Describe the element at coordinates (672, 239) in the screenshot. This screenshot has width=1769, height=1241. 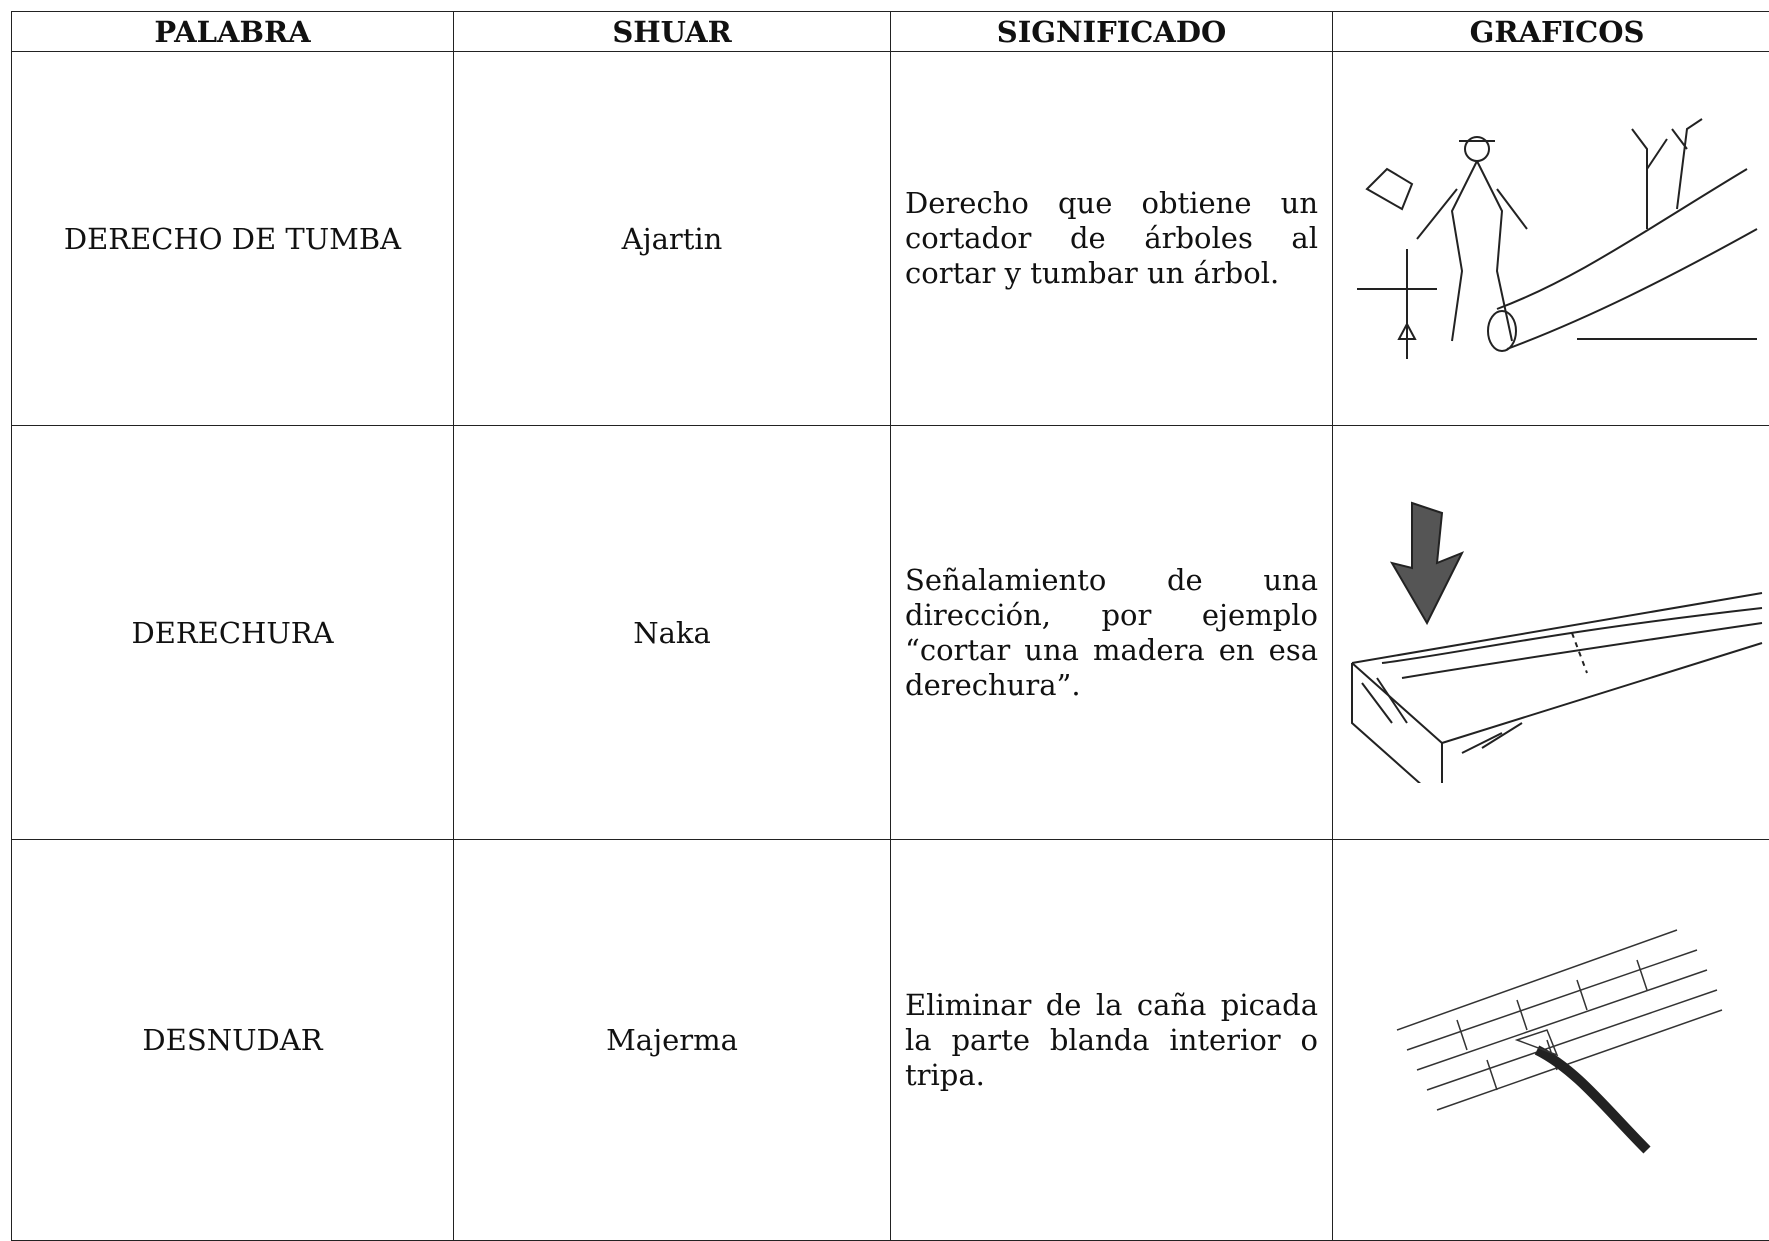
I see `shuar: Ajartin` at that location.